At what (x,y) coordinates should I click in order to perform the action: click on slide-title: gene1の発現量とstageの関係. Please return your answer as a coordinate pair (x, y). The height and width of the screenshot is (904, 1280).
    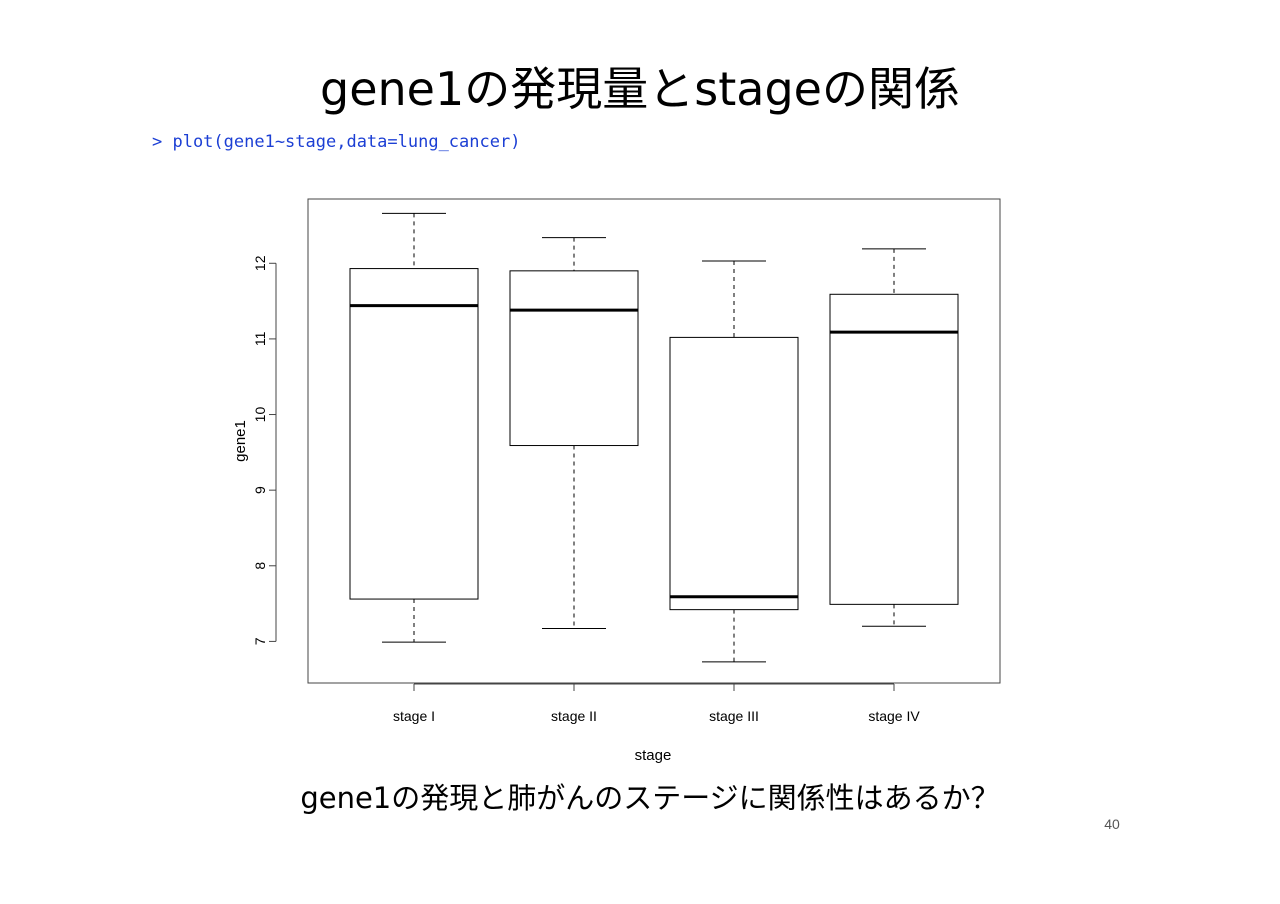
    Looking at the image, I should click on (640, 89).